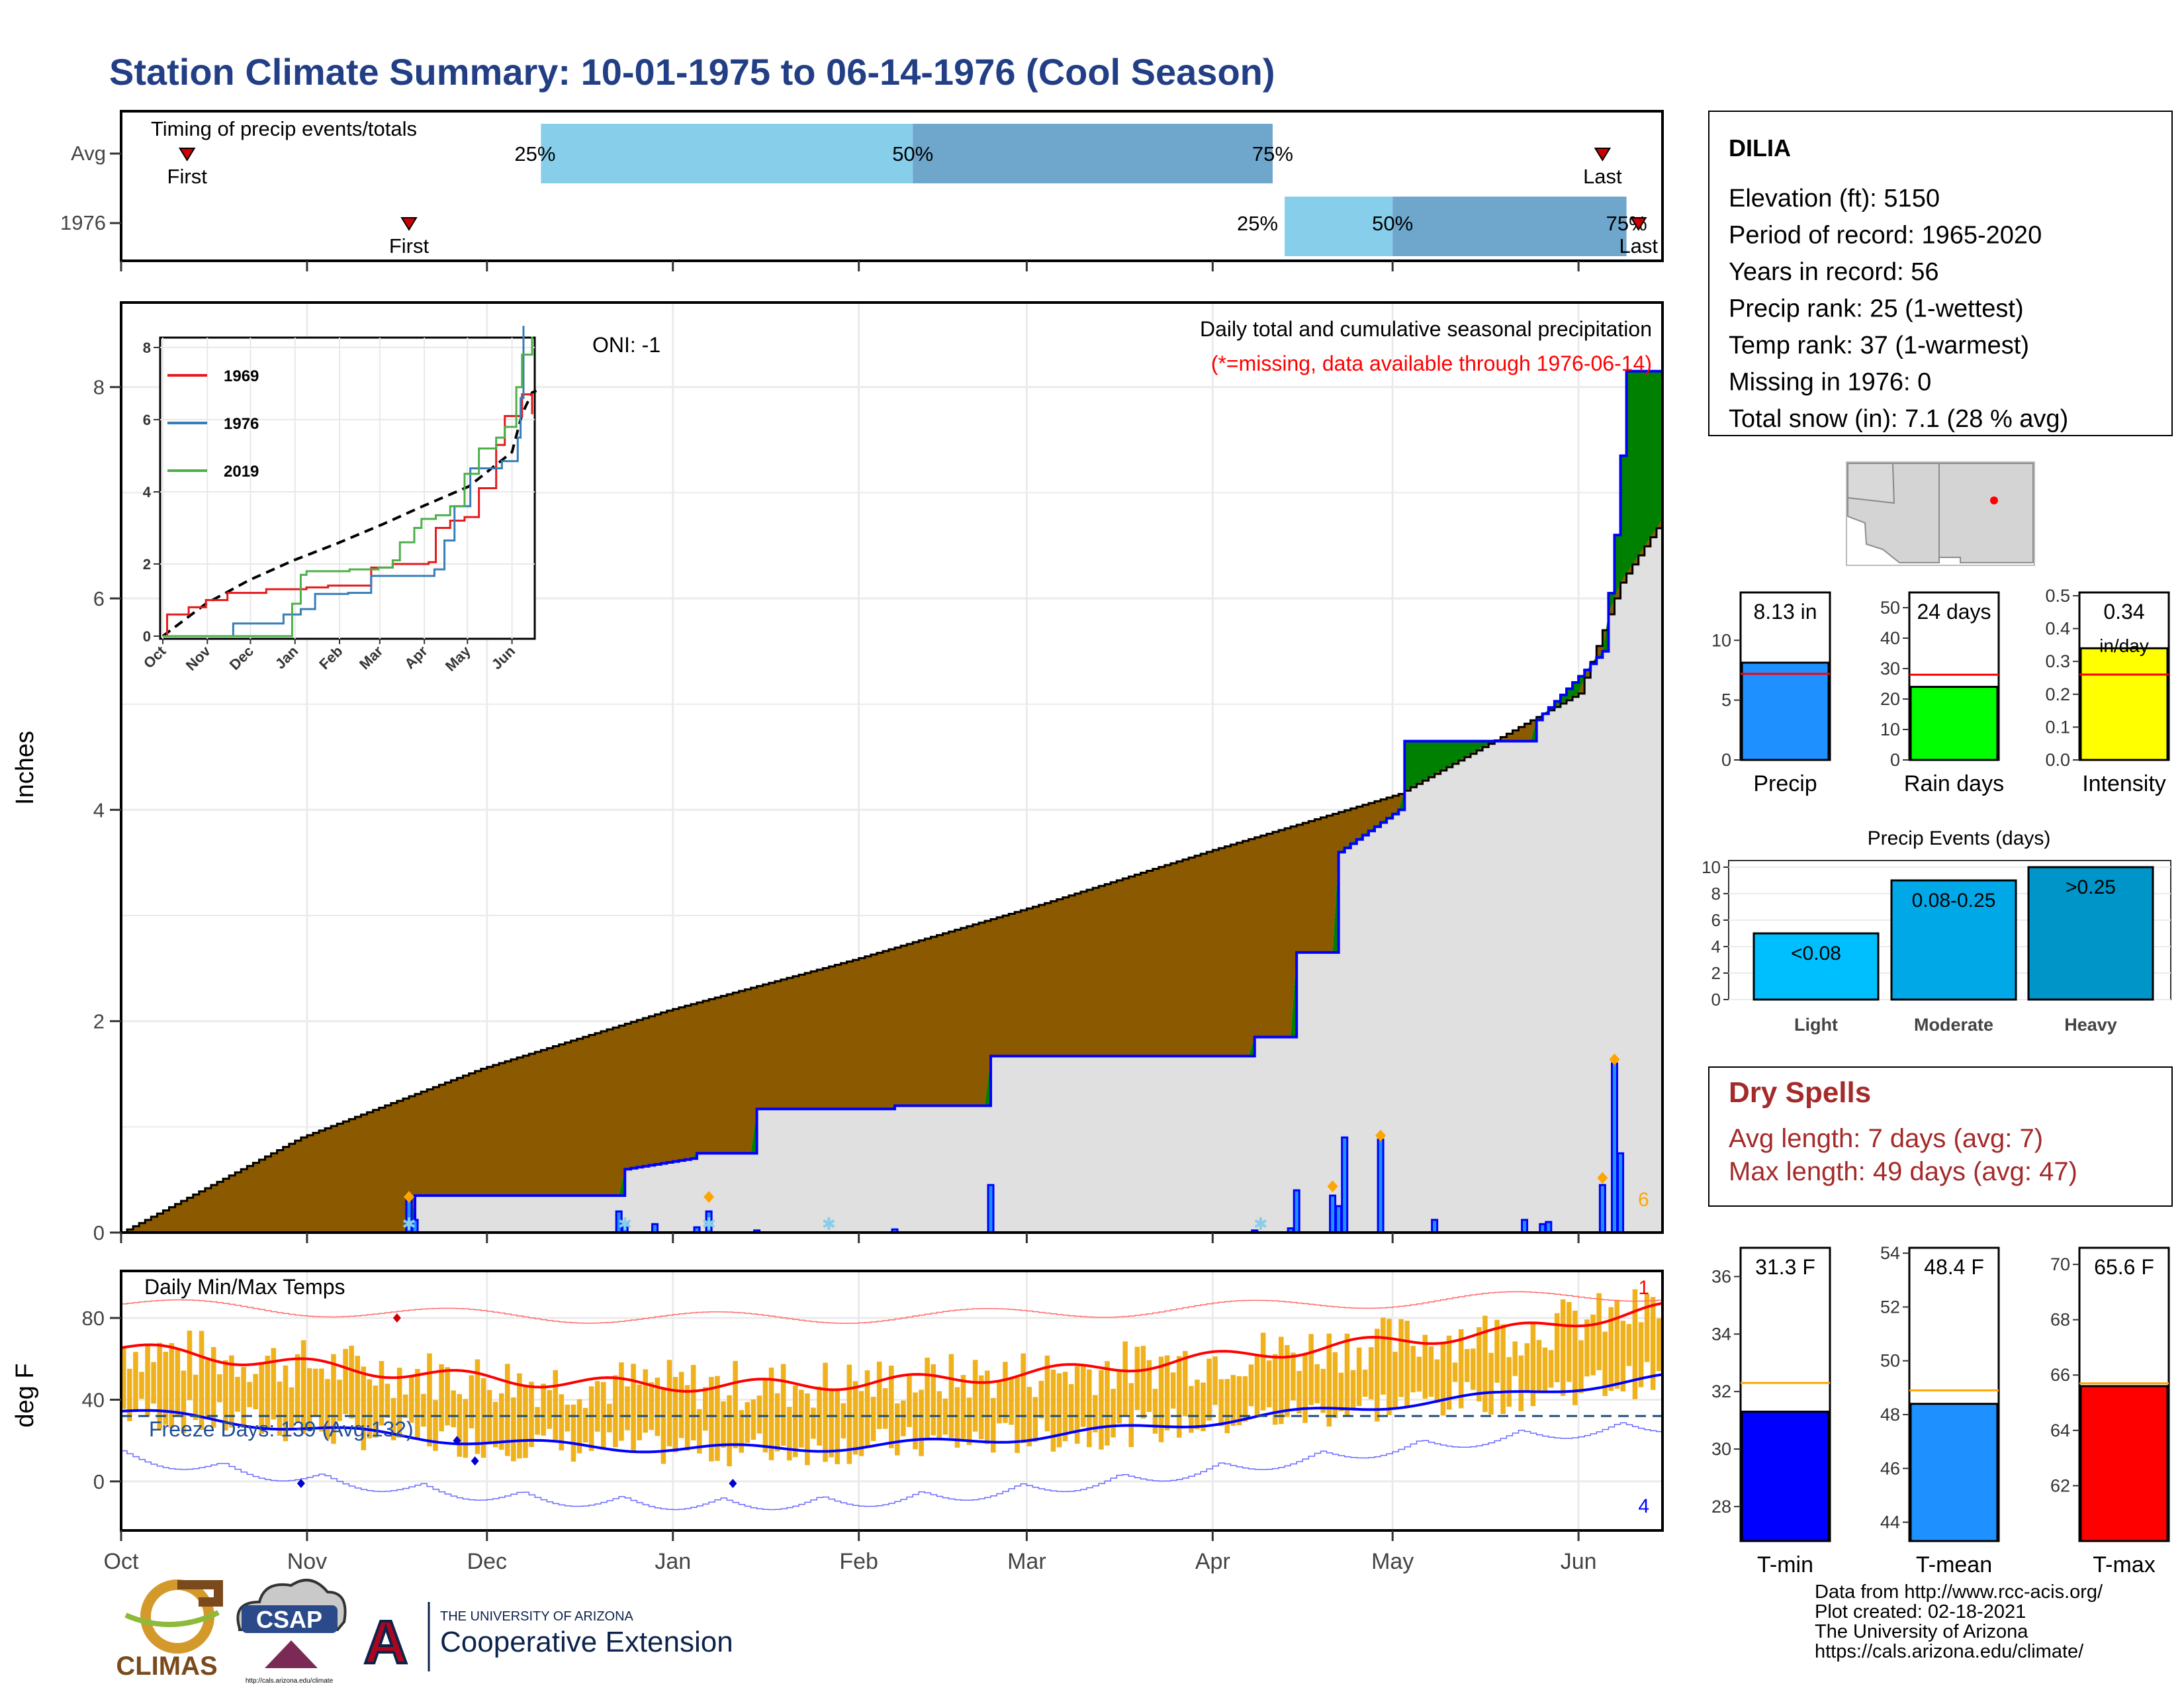  I want to click on footer-line: The University of Arizona, so click(1922, 1631).